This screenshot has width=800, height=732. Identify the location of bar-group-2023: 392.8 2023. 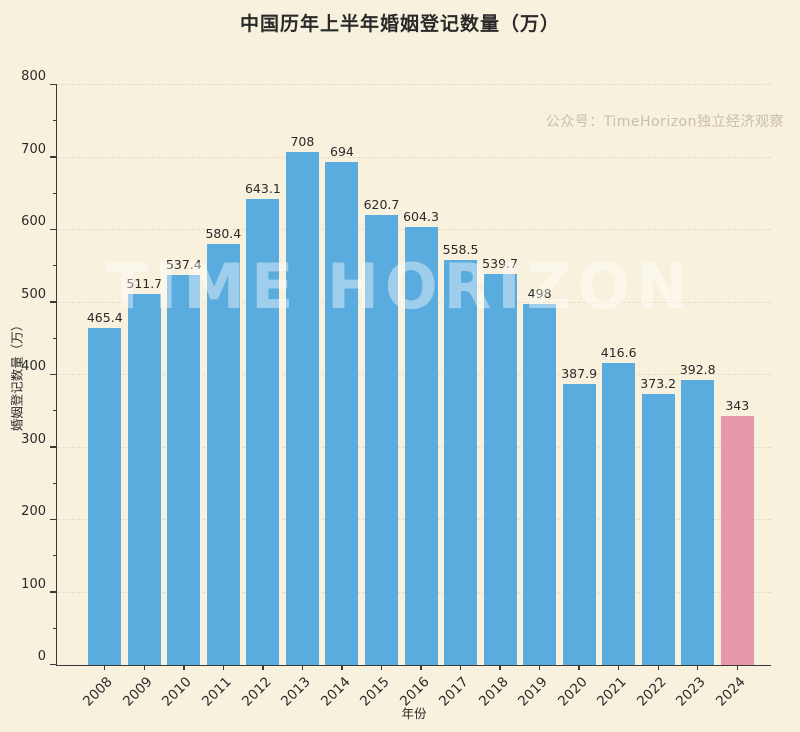
(695, 397).